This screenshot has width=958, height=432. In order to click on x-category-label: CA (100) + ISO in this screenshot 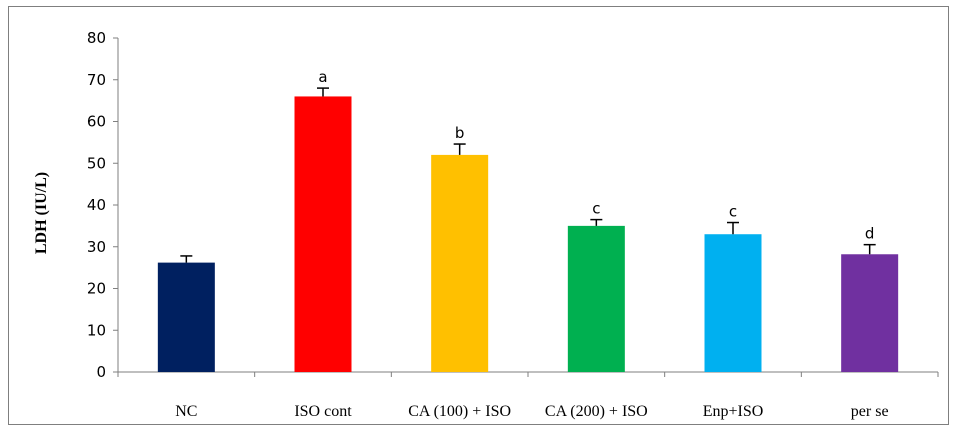, I will do `click(459, 411)`.